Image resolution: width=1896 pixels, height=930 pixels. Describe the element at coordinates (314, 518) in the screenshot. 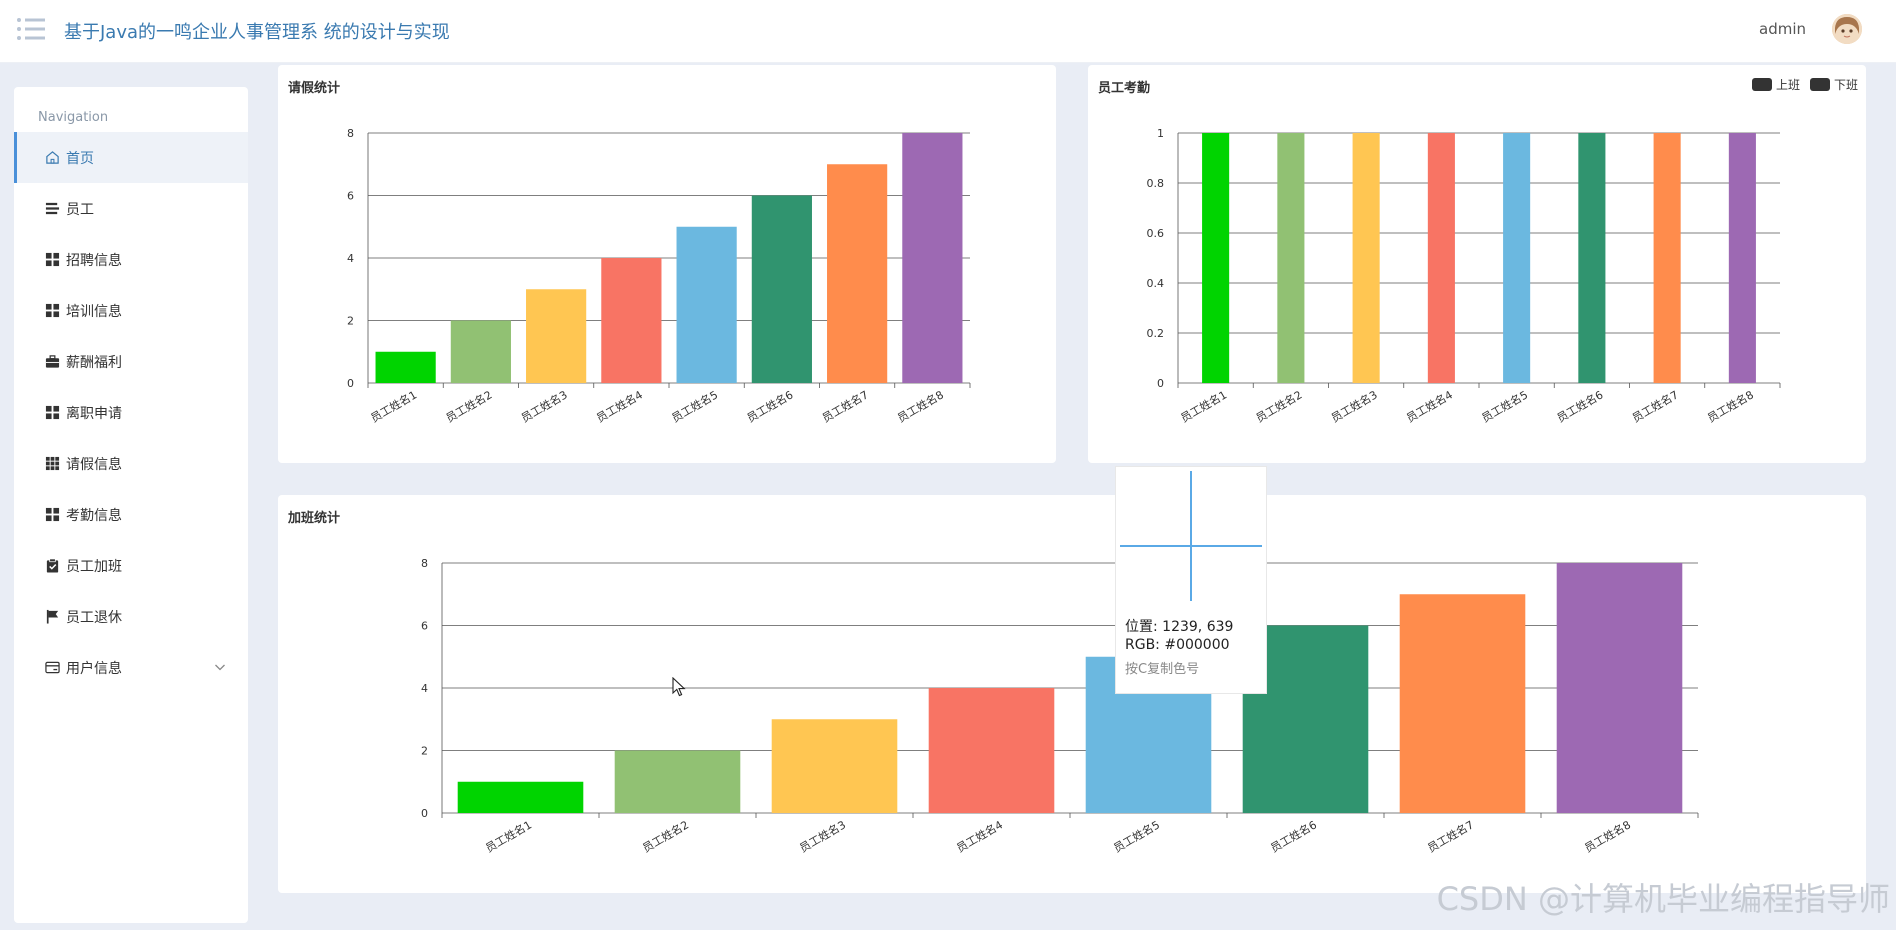

I see `chart-title: 加班统计` at that location.